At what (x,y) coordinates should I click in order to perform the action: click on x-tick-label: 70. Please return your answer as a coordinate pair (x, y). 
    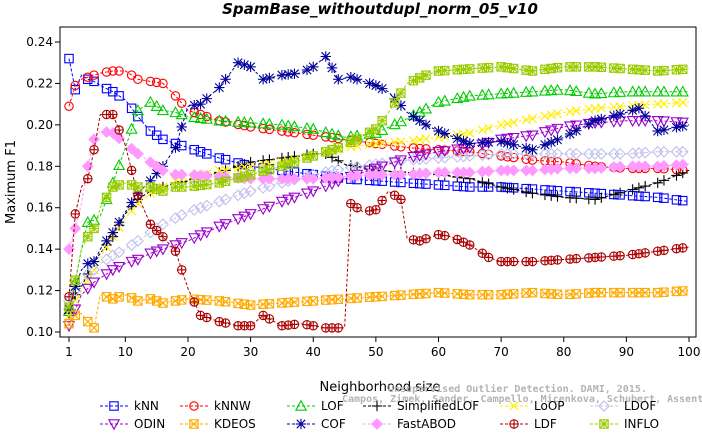
    Looking at the image, I should click on (500, 352).